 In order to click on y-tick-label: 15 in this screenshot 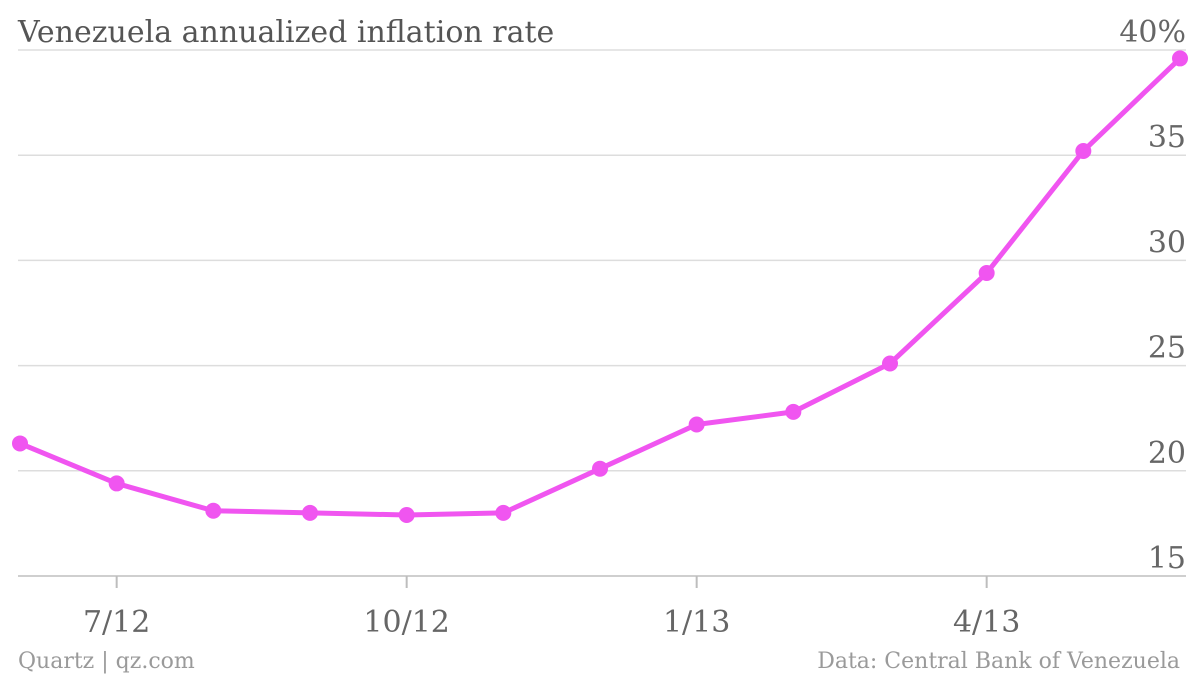, I will do `click(1167, 558)`.